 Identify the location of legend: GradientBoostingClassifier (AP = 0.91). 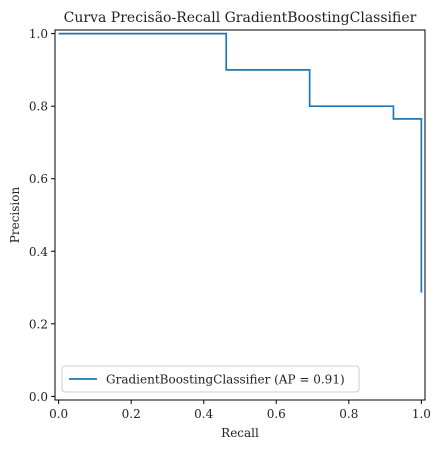
(210, 379).